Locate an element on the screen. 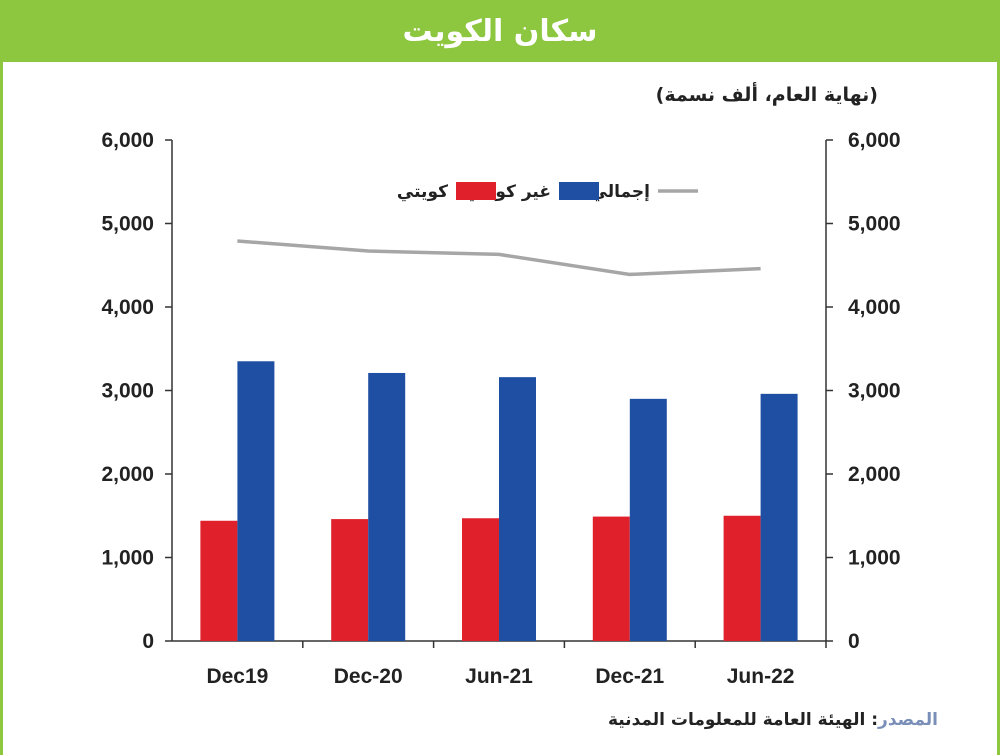  source-text: : الهيئة العامة للمعلومات المدنية is located at coordinates (743, 720).